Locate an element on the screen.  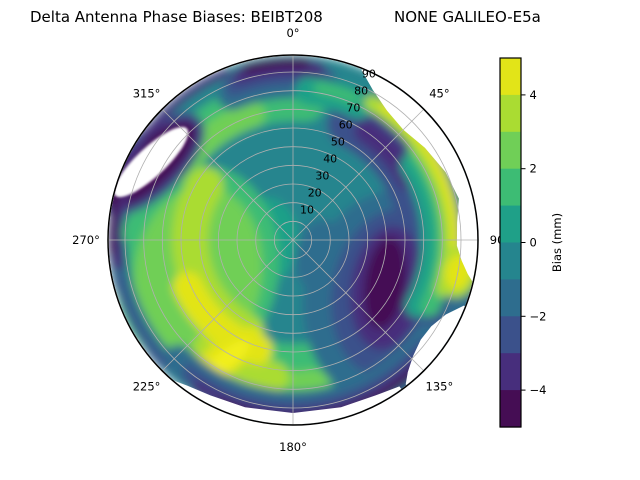
radial-tick-label-10: 10 is located at coordinates (307, 209).